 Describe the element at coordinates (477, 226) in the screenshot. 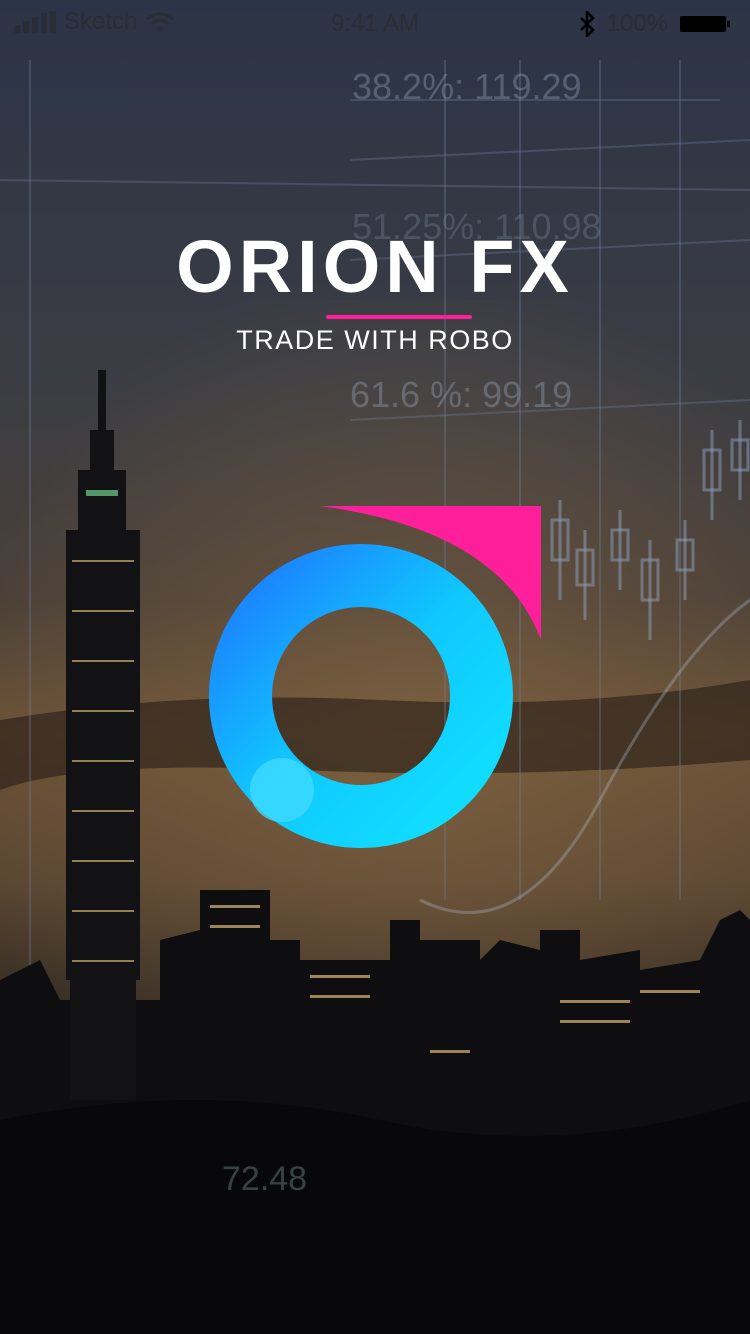

I see `chart-label-5125: 51.25%: 110.98` at that location.